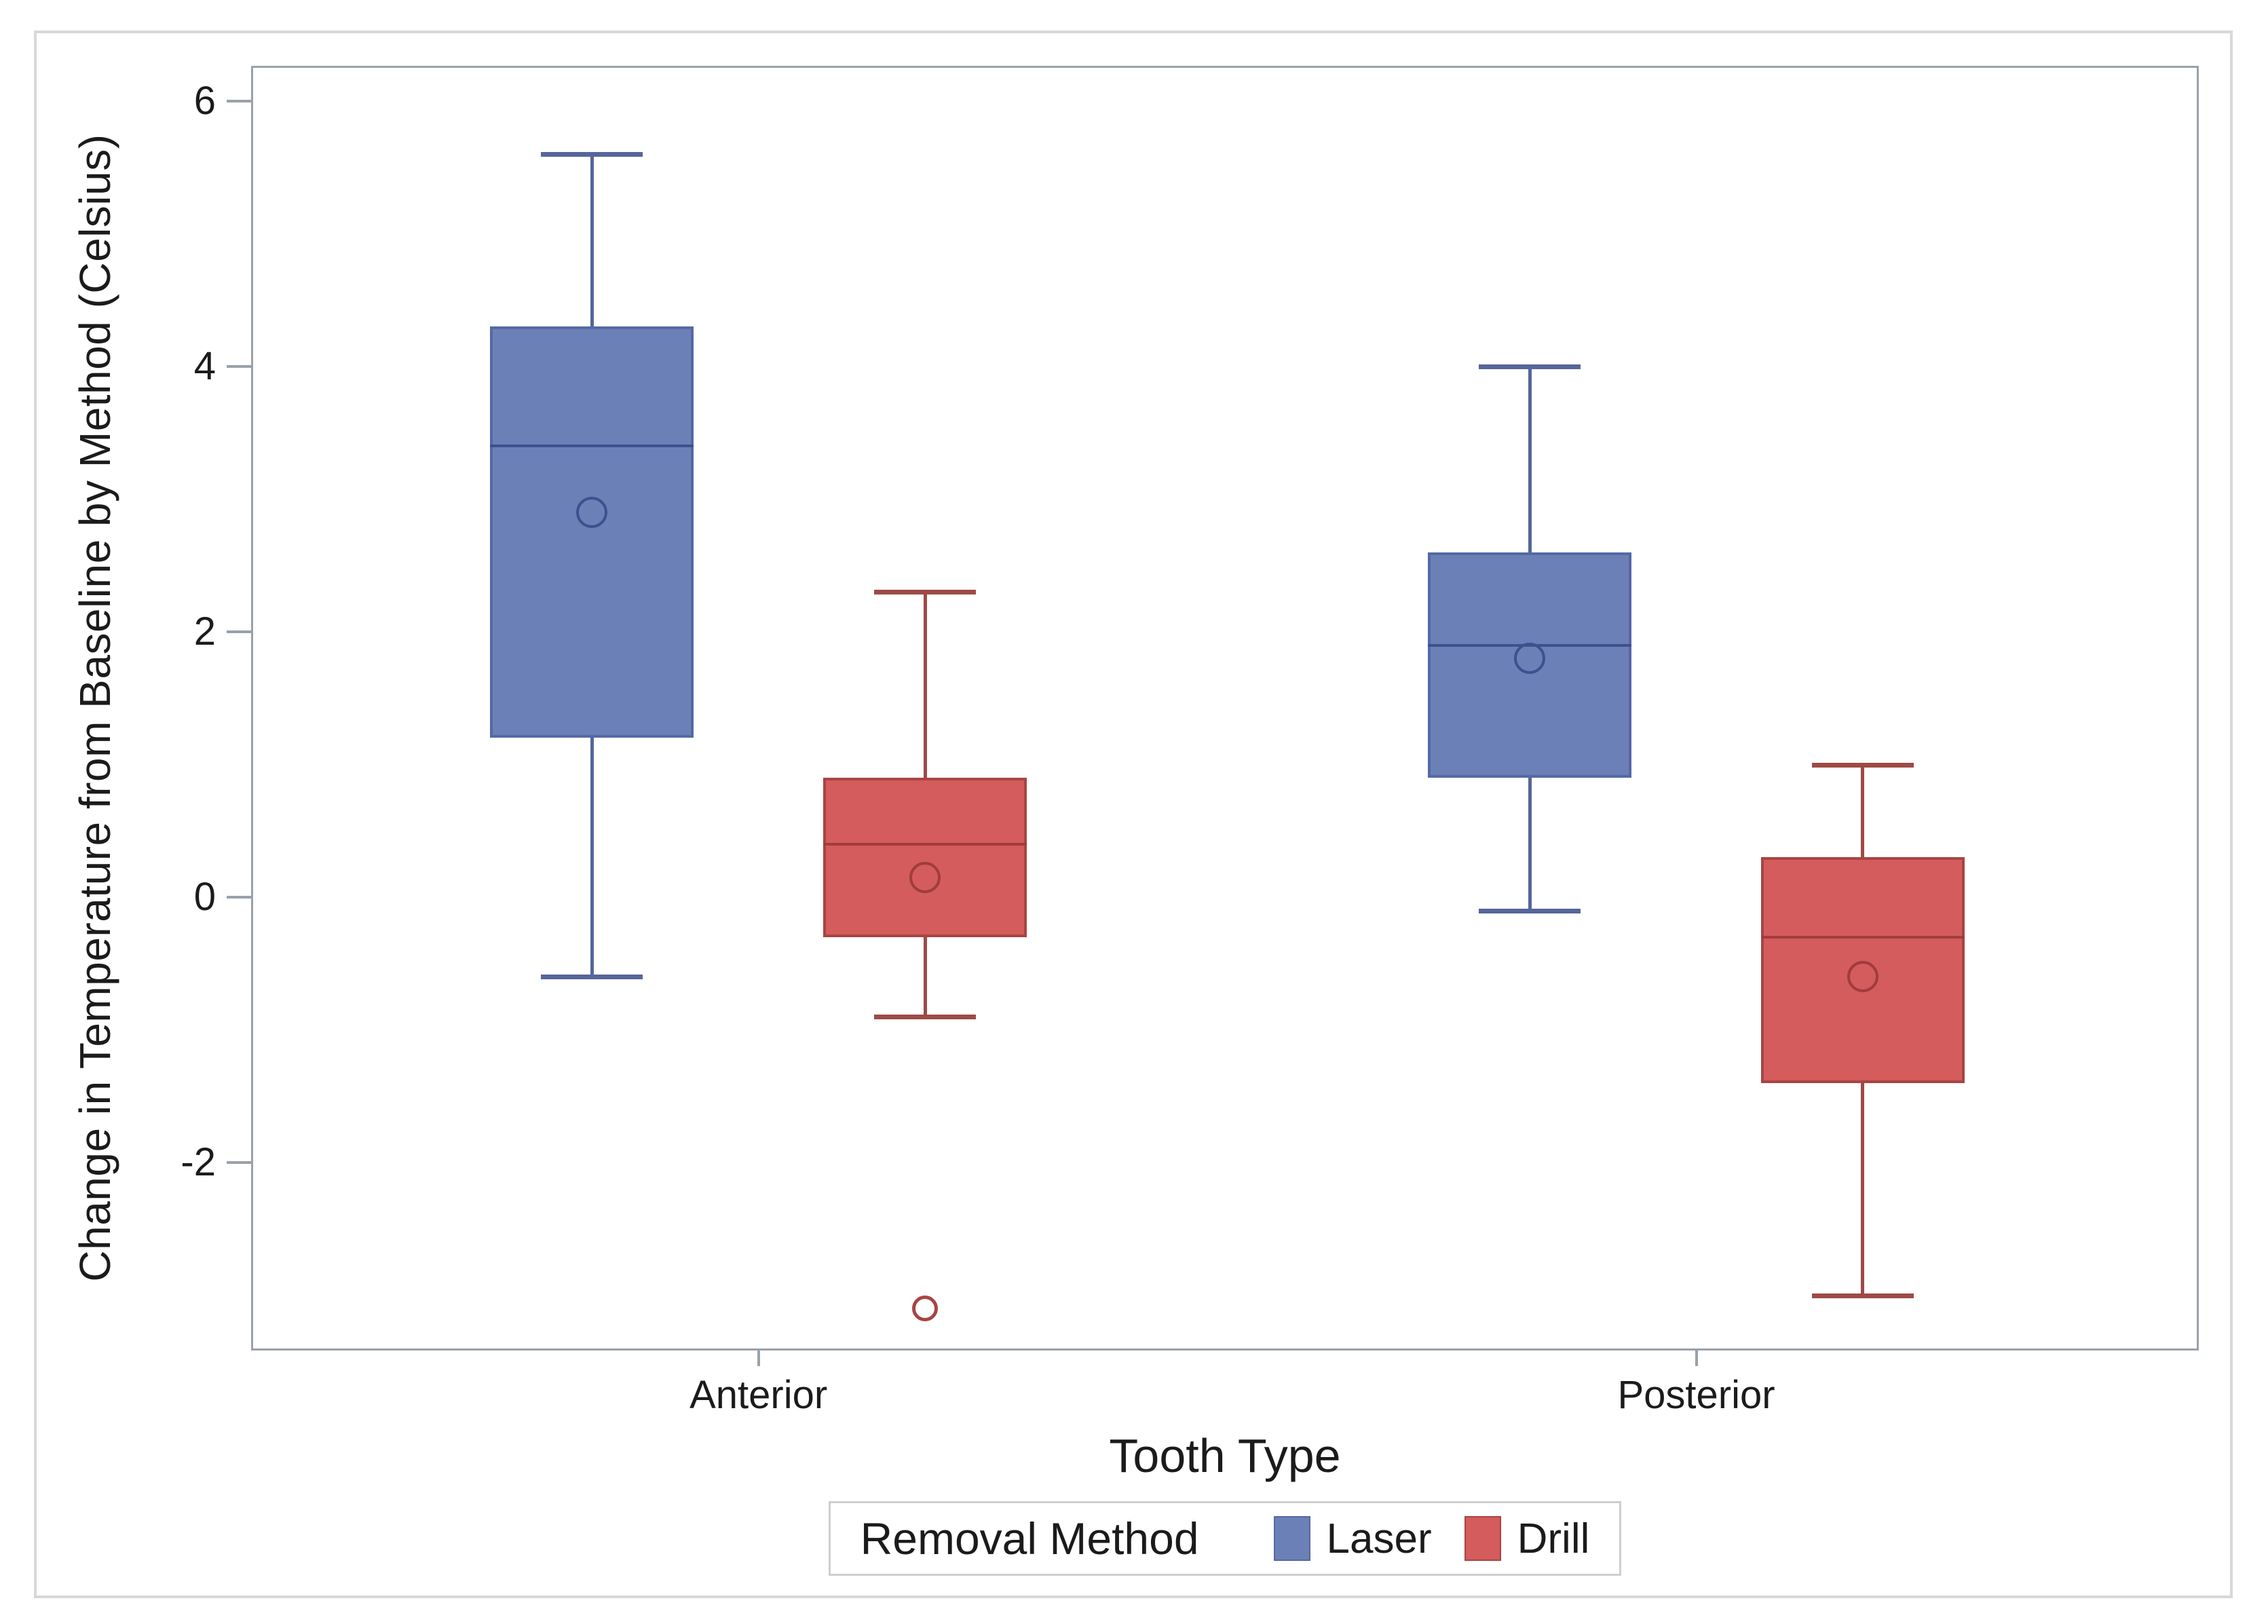 Image resolution: width=2268 pixels, height=1624 pixels. I want to click on legend-row: Removal Method Laser Drill, so click(1225, 1538).